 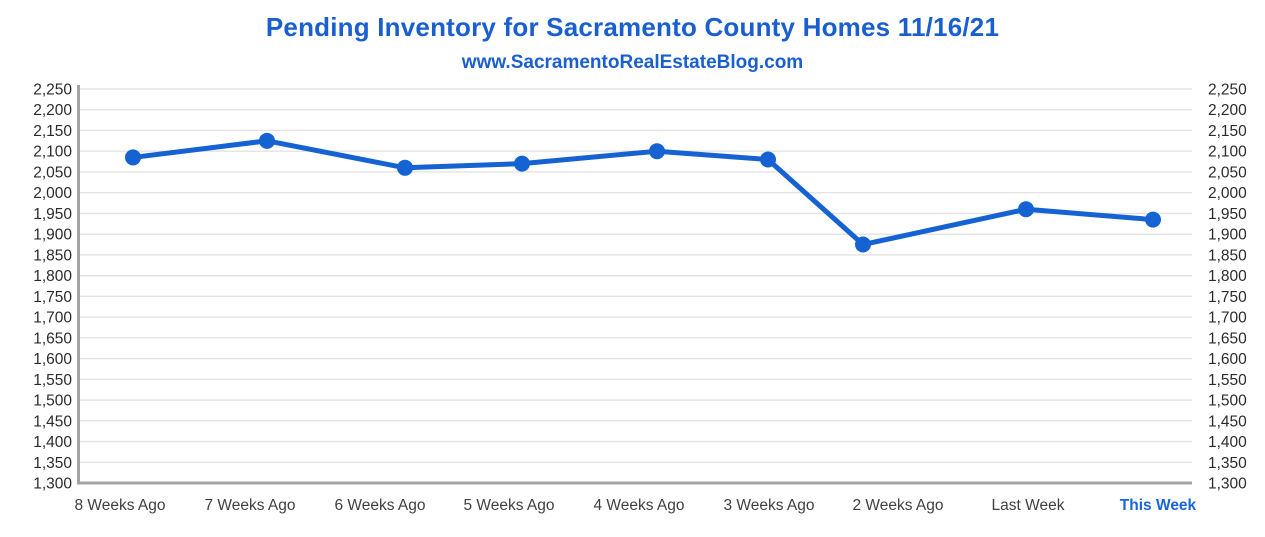 What do you see at coordinates (1227, 380) in the screenshot?
I see `y-tick-label-right: 1,550` at bounding box center [1227, 380].